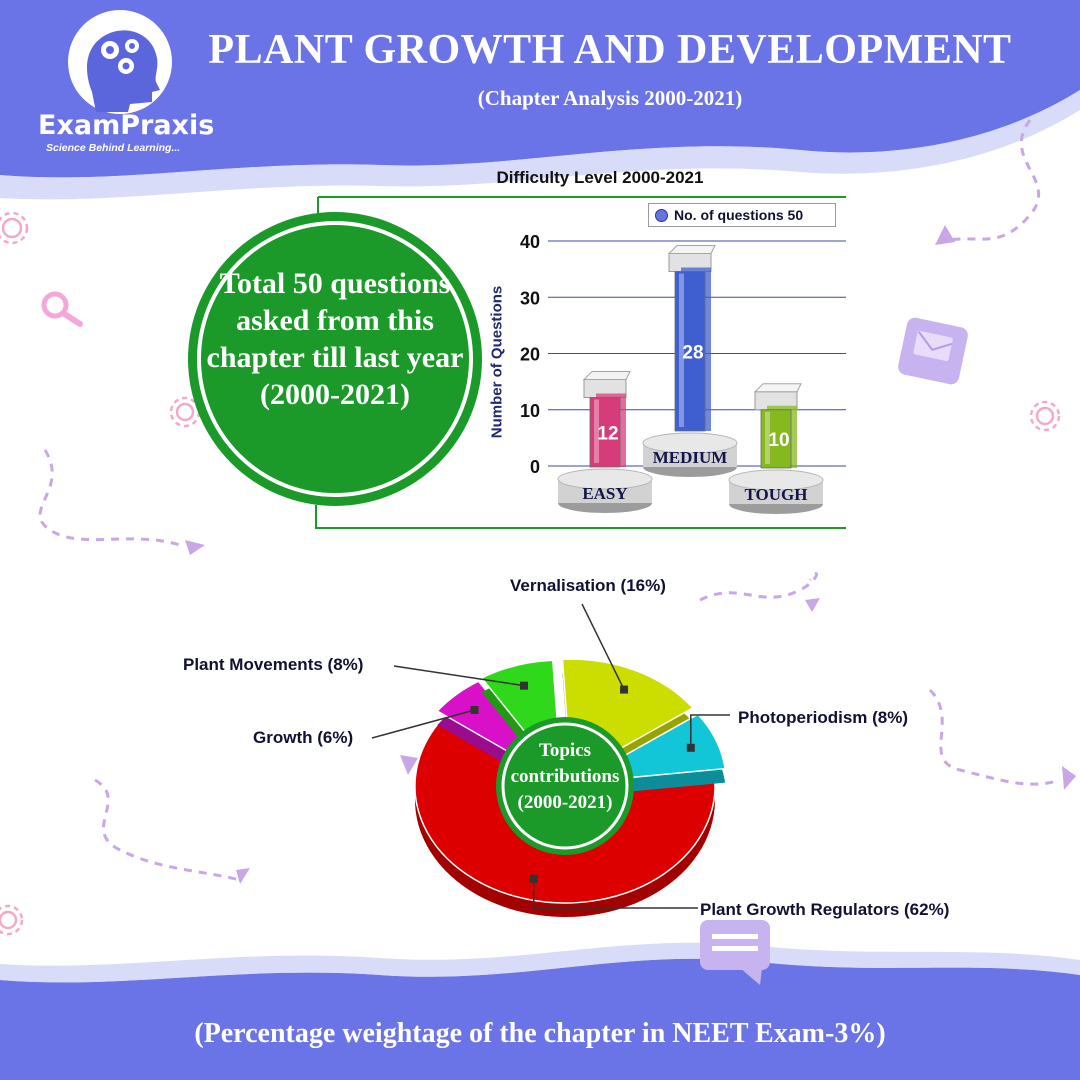 The height and width of the screenshot is (1080, 1080). Describe the element at coordinates (540, 145) in the screenshot. I see `header-wave-shadow` at that location.